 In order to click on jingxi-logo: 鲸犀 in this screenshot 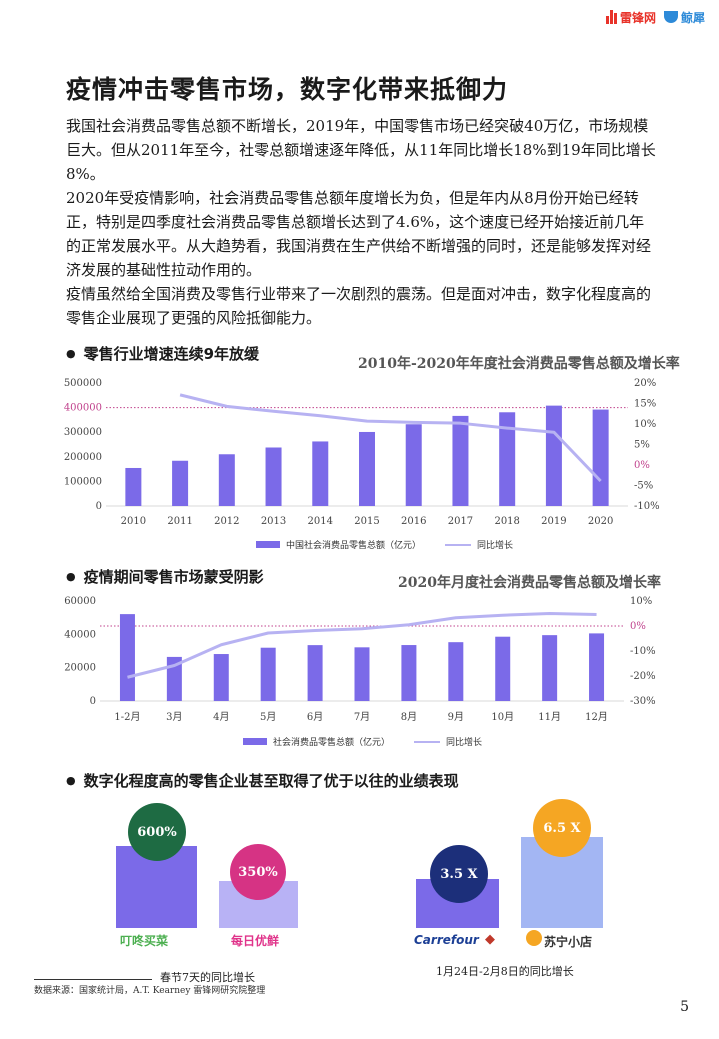, I will do `click(684, 17)`.